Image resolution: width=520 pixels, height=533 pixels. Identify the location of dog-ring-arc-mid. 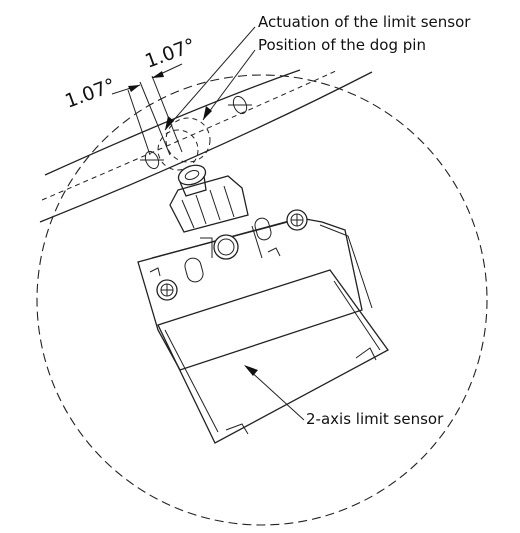
(190, 135).